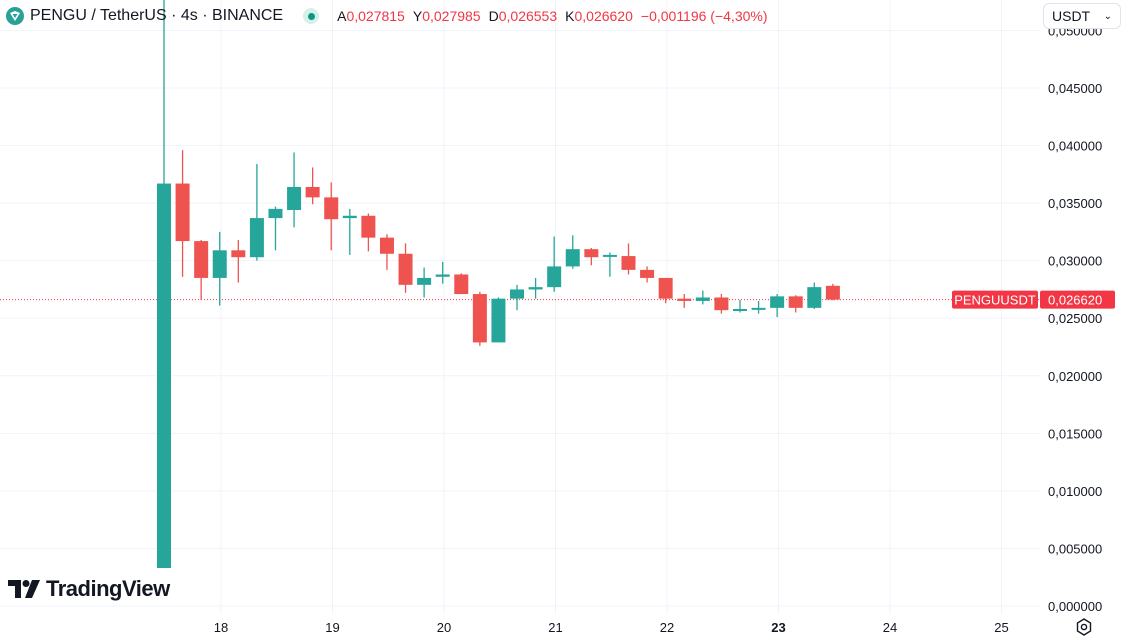  Describe the element at coordinates (667, 627) in the screenshot. I see `time-axis-label: 22` at that location.